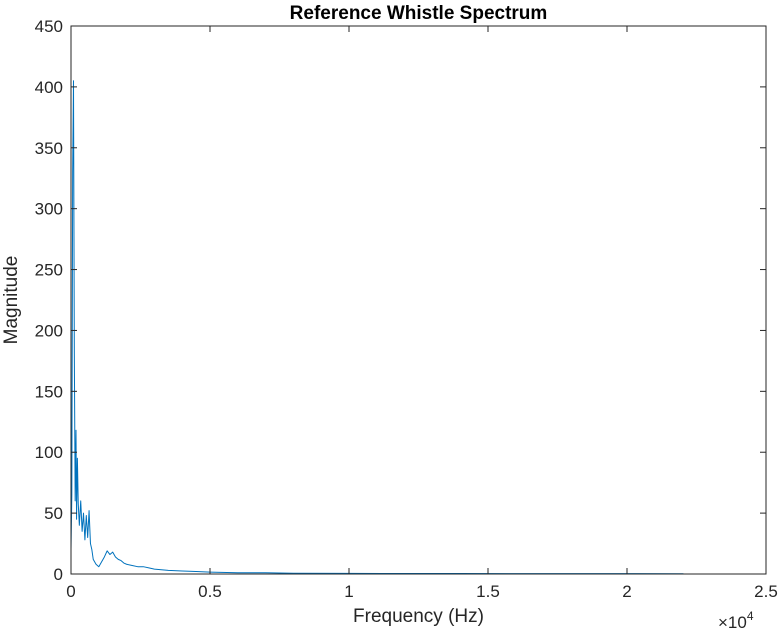  What do you see at coordinates (488, 591) in the screenshot?
I see `x-tick-label: 1.5` at bounding box center [488, 591].